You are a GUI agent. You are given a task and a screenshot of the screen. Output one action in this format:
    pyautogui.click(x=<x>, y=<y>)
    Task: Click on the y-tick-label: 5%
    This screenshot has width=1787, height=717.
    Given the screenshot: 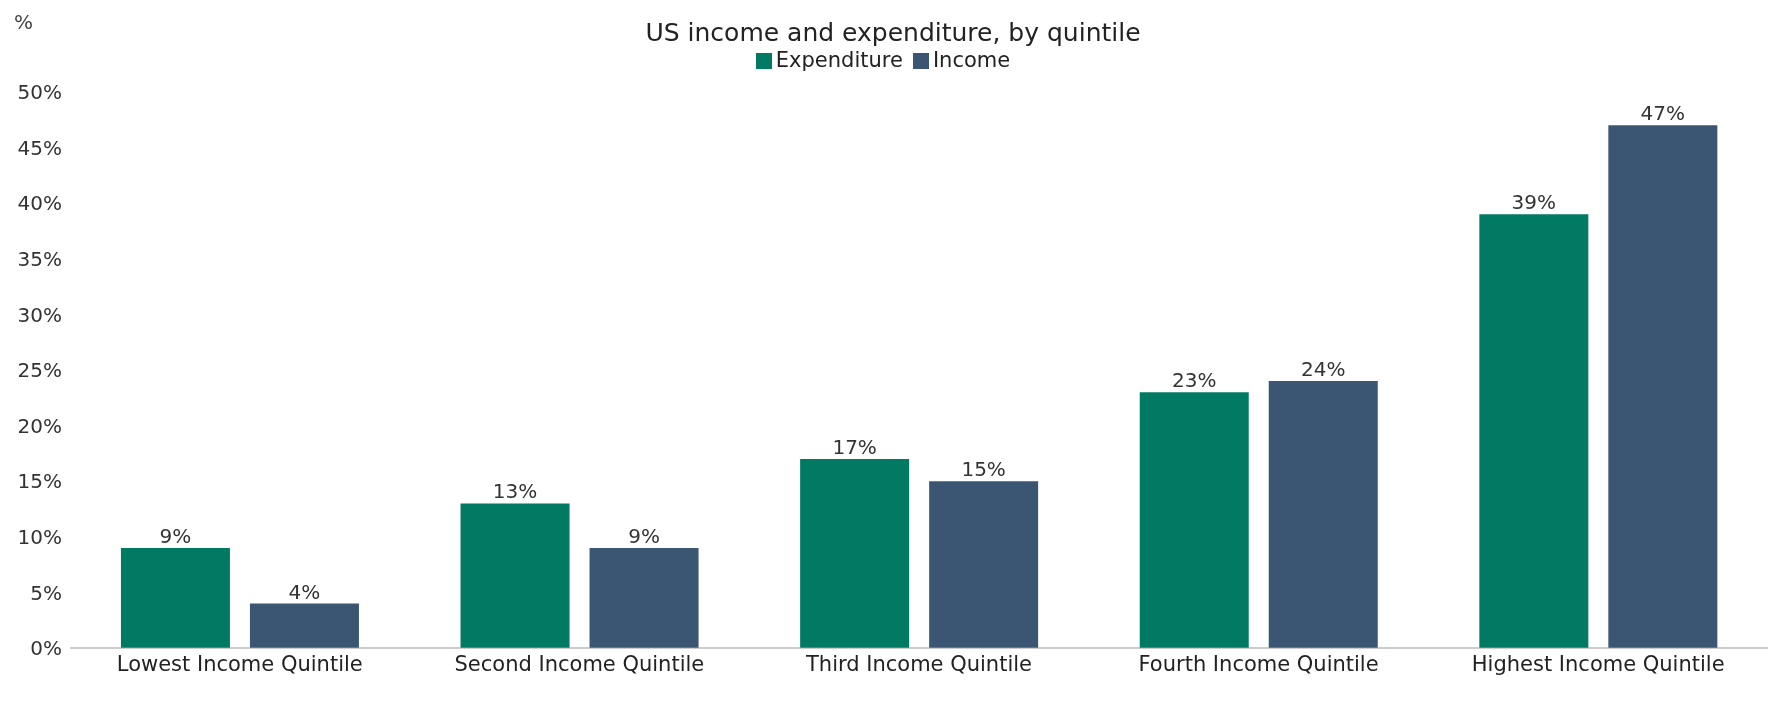 What is the action you would take?
    pyautogui.click(x=46, y=592)
    